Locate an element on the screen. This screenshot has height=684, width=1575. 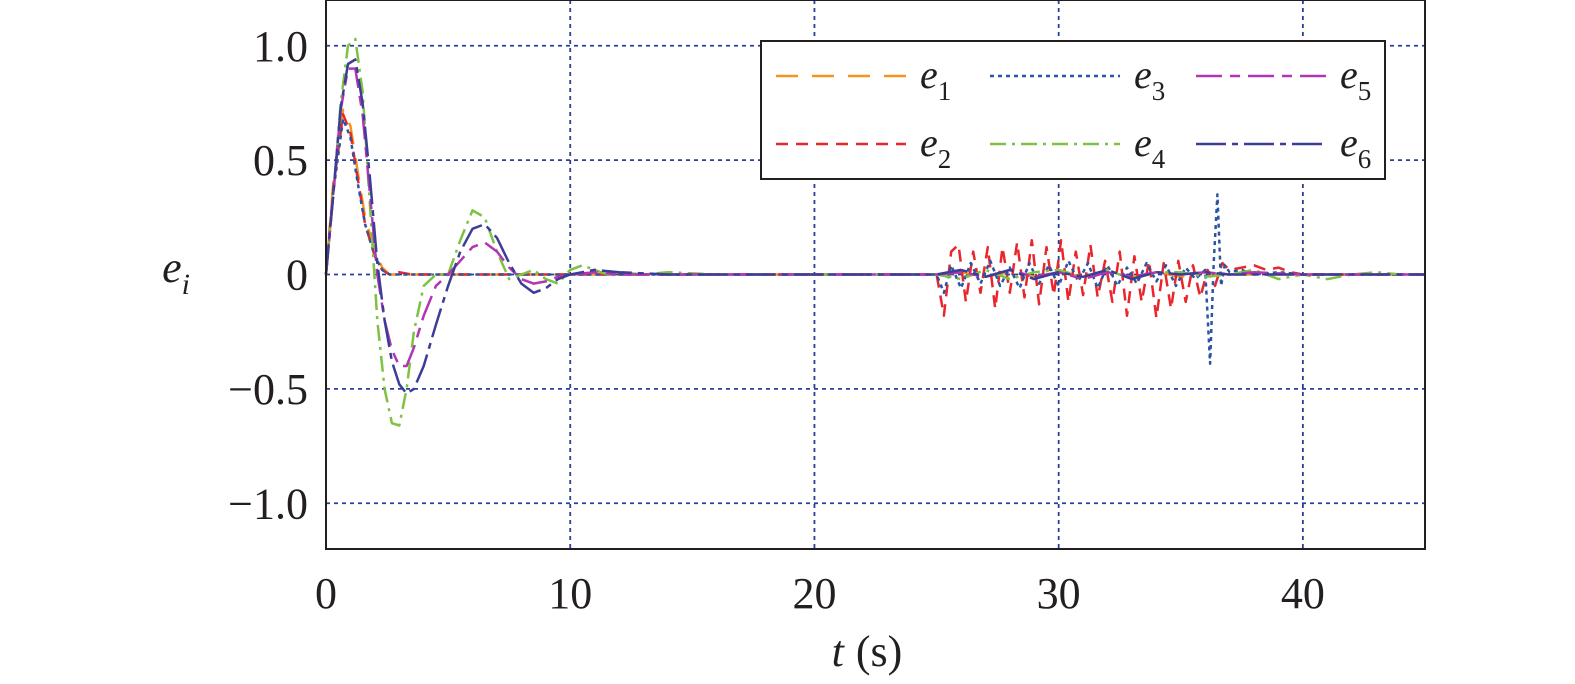
legend-label-e6: e6 is located at coordinates (1355, 147).